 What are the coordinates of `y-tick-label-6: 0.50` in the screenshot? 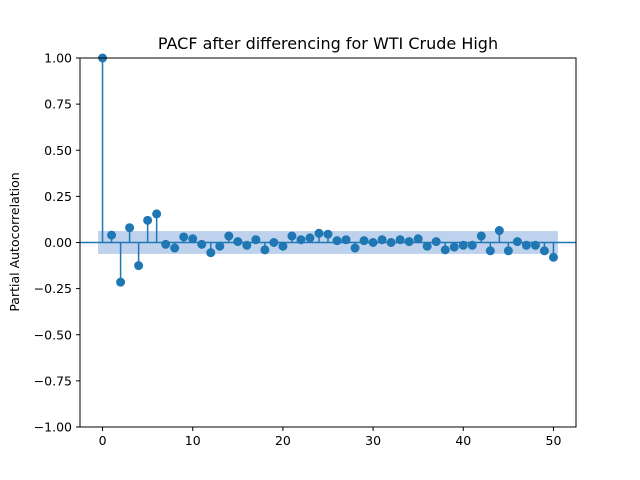 It's located at (58, 150).